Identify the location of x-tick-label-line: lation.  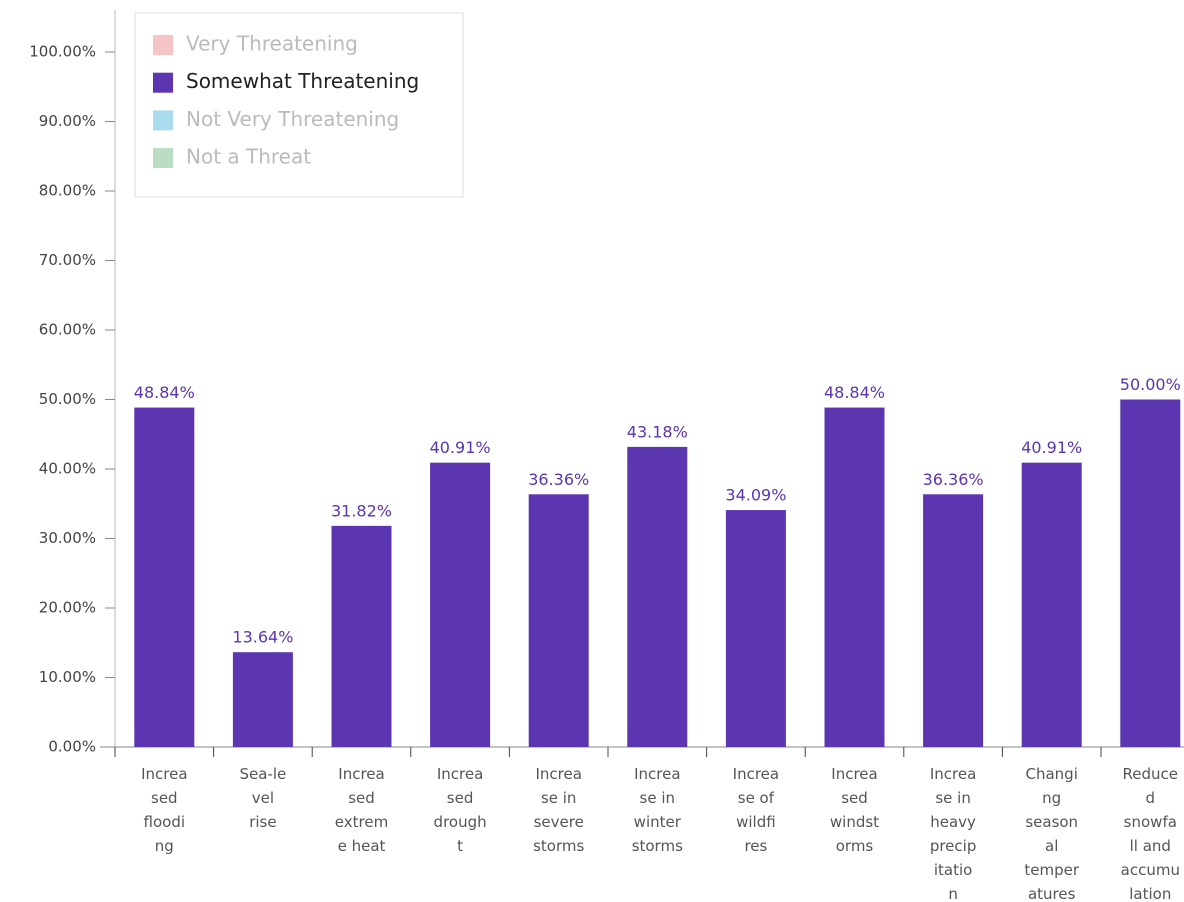
(1150, 893).